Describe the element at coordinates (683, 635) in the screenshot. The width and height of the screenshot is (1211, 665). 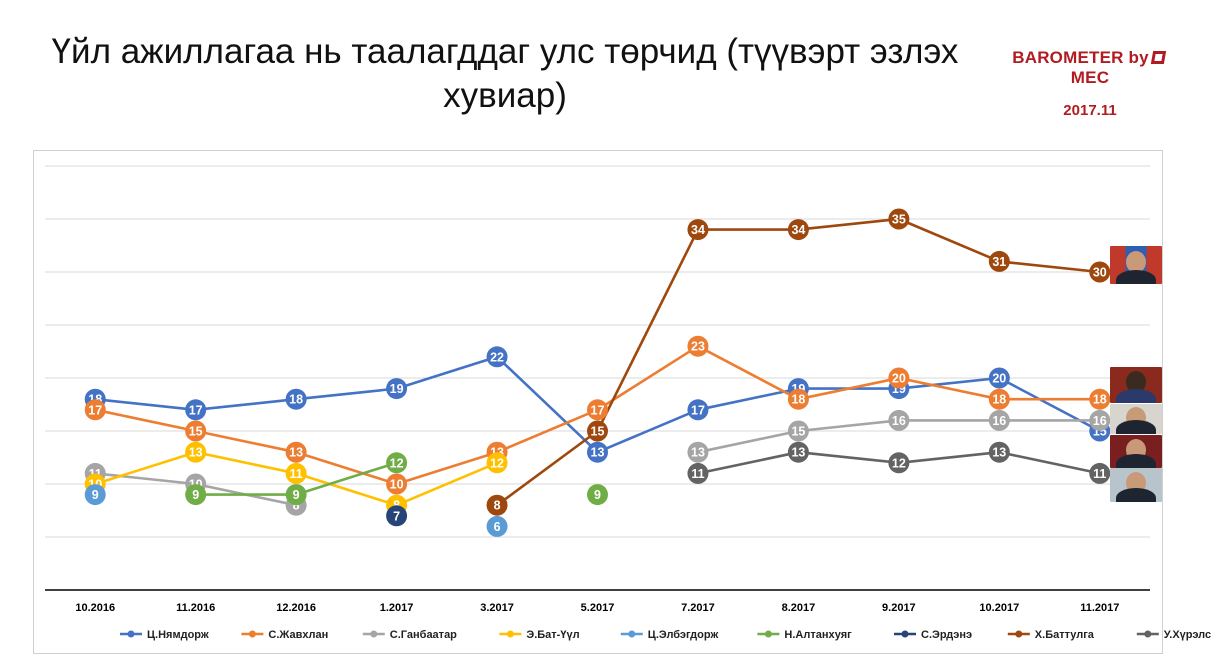
I see `legend-label: Ц.Элбэгдорж` at that location.